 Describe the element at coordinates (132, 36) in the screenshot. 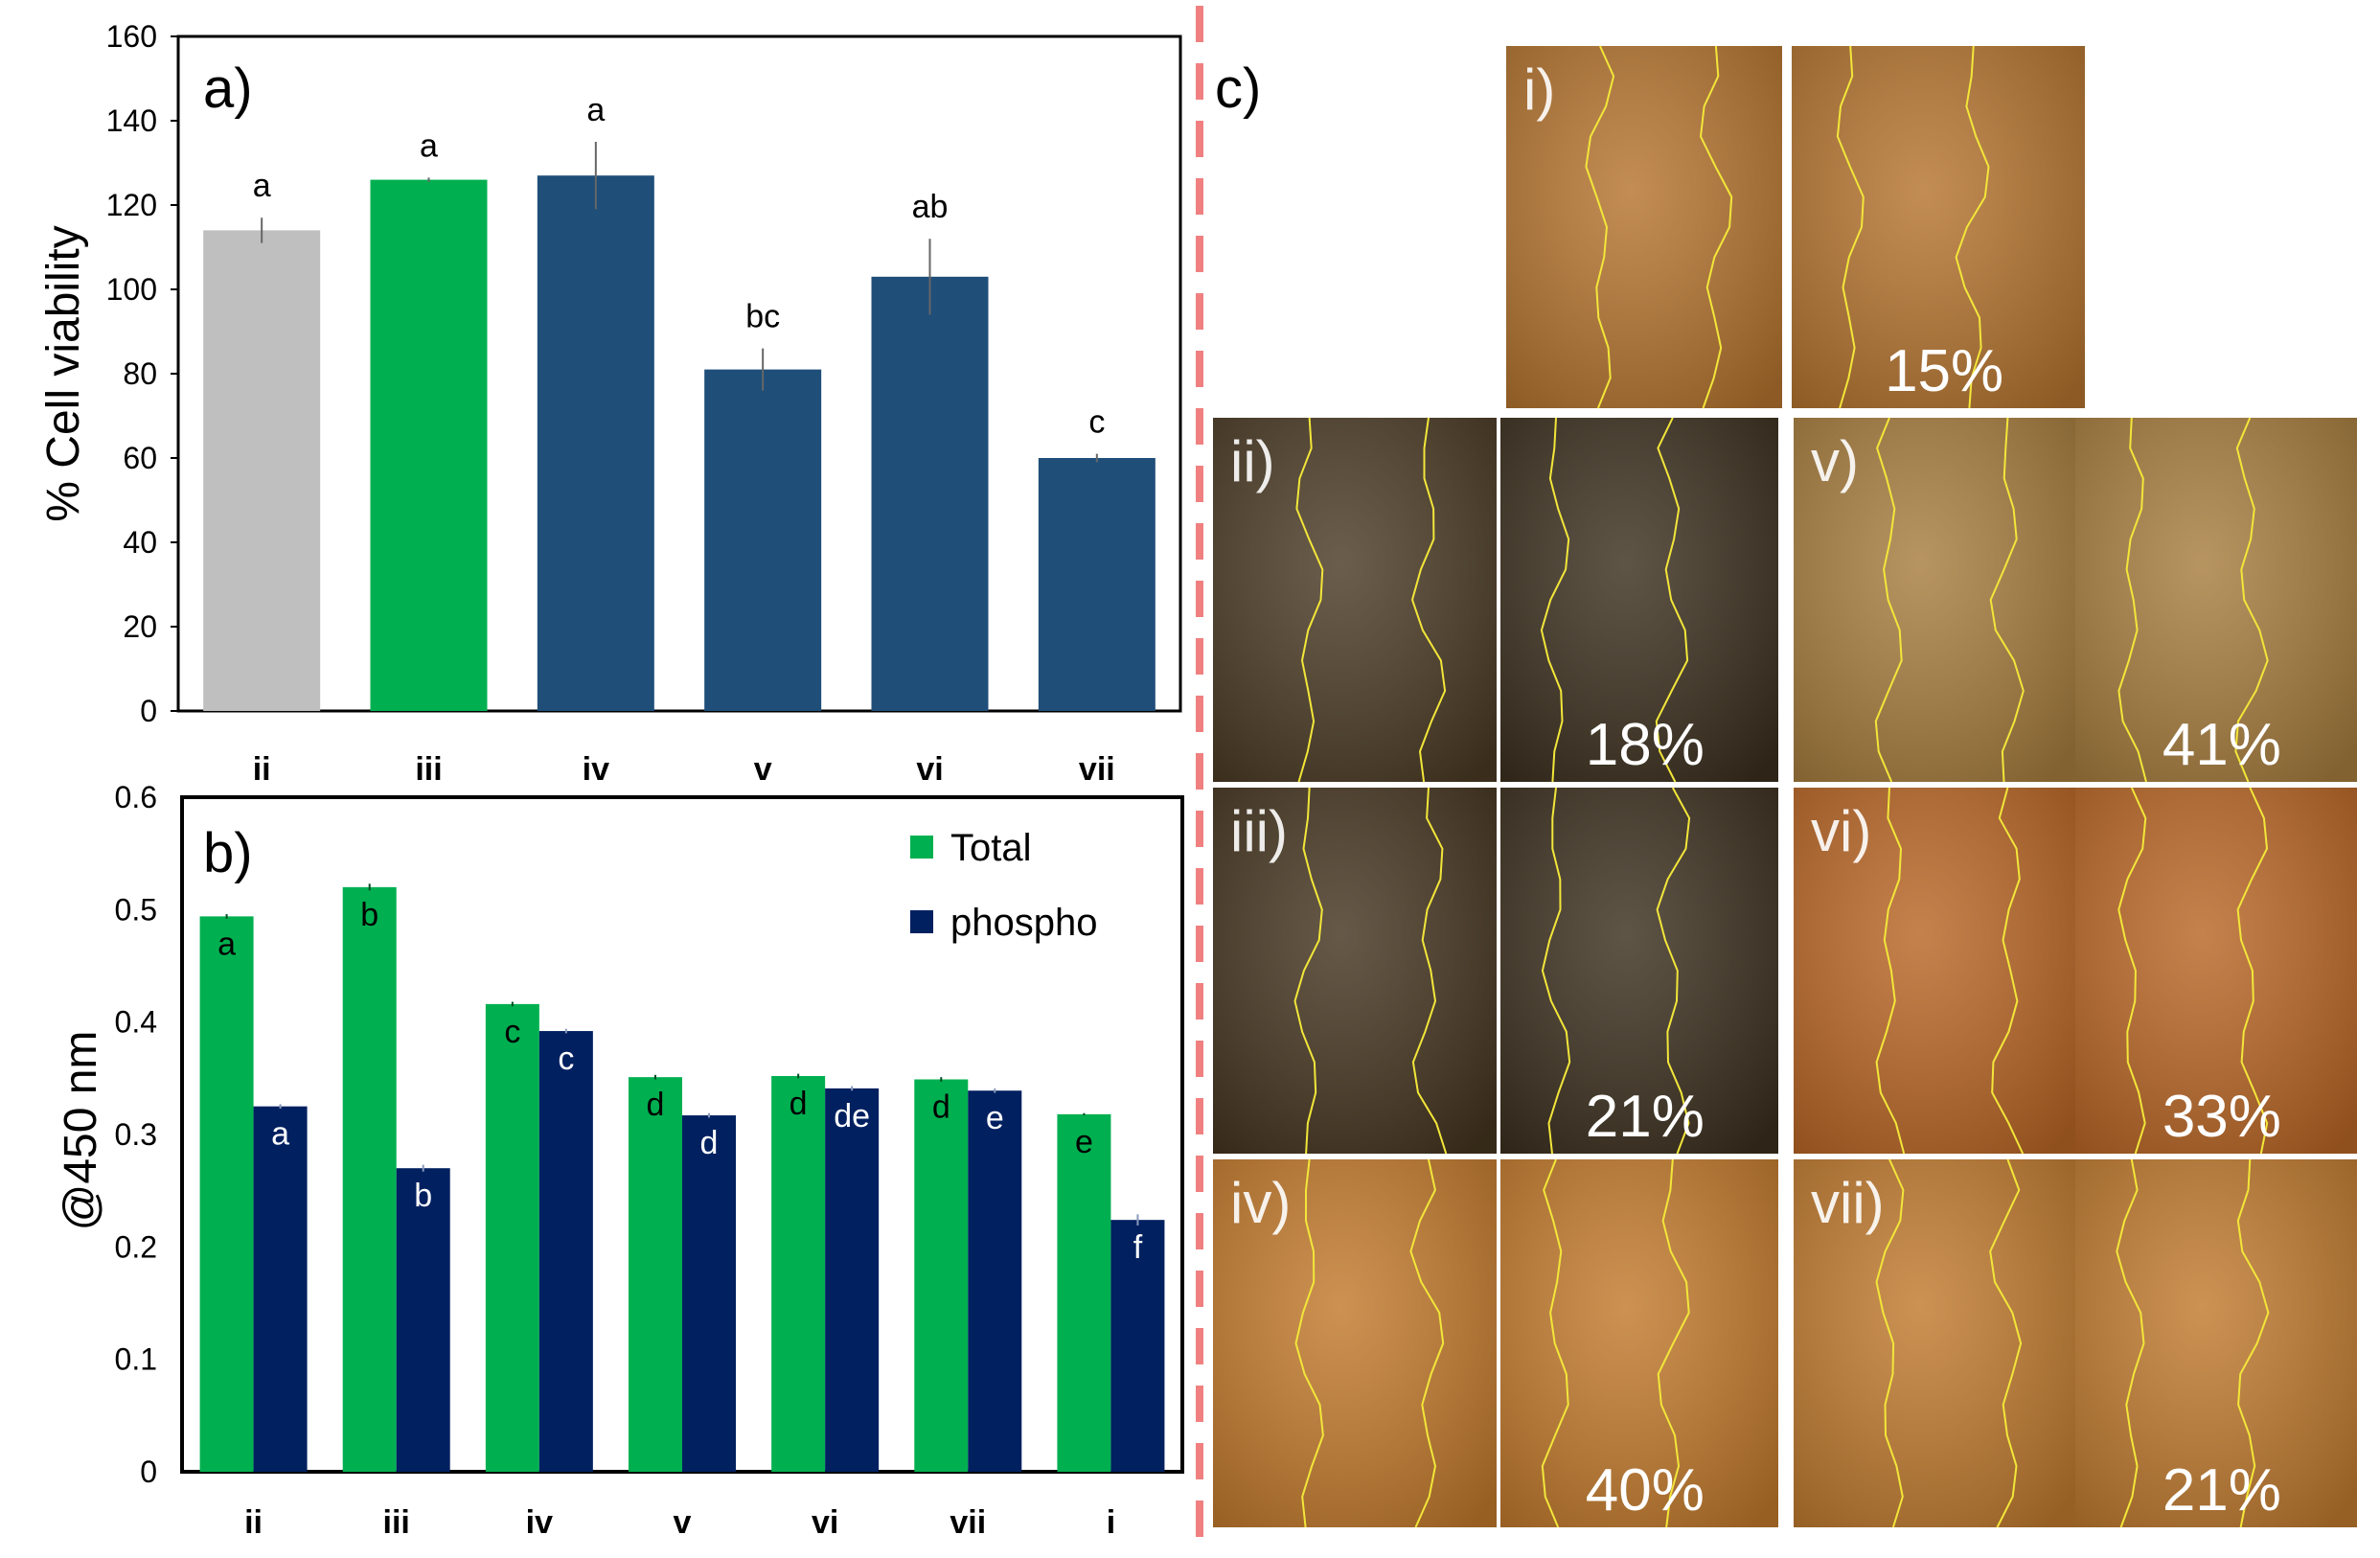

I see `panel-a-y-tick-label: 160` at that location.